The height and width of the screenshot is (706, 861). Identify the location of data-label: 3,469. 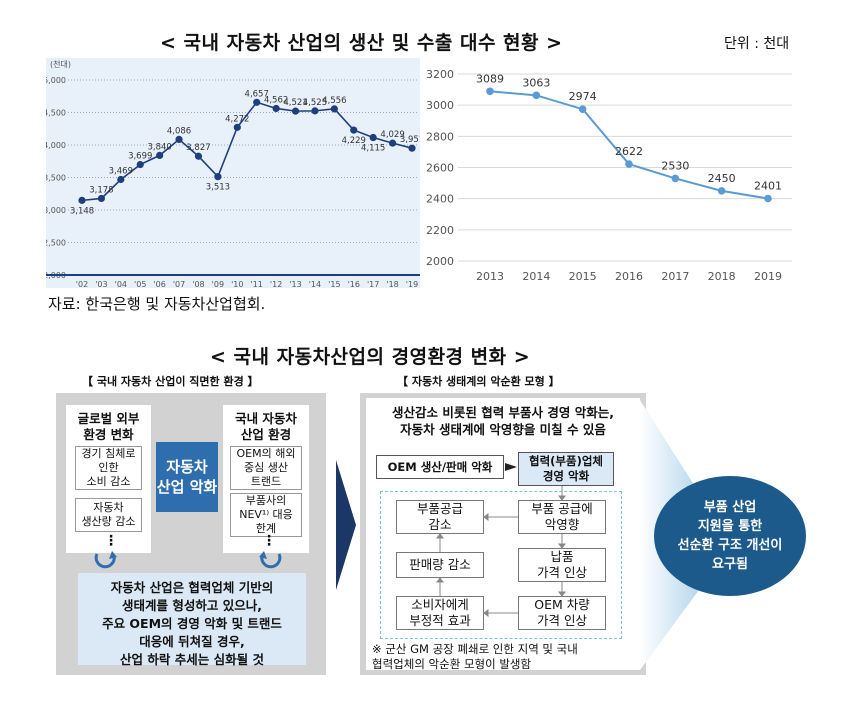
(121, 172).